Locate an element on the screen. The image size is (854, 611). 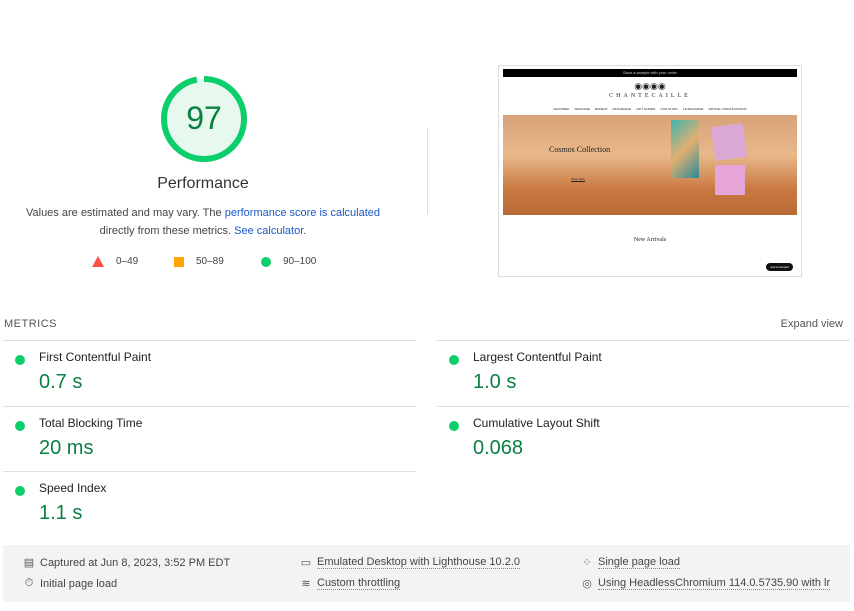
performance-gauge is located at coordinates (204, 119).